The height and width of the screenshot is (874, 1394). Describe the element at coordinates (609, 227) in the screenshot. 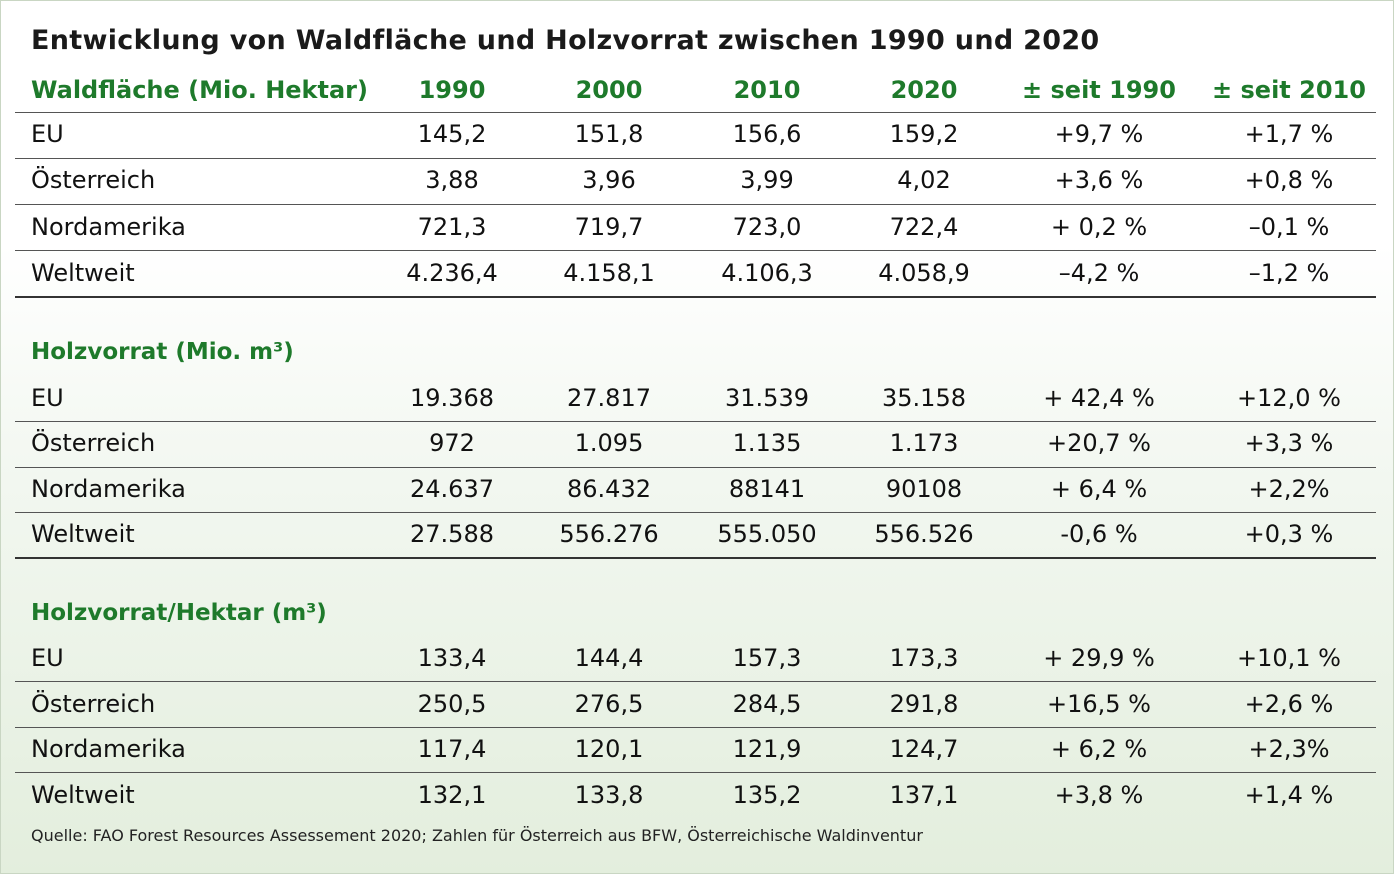

I see `cell-v2000: 719,7` at that location.